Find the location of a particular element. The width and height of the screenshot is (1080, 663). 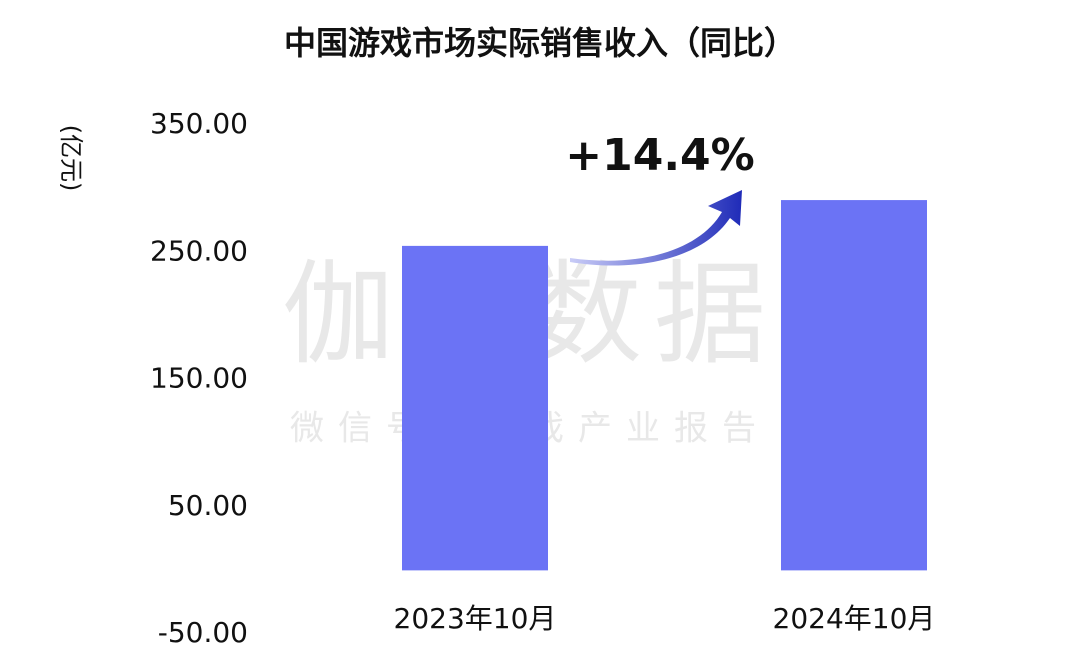

x-tick-label: 2023年10月 is located at coordinates (475, 618).